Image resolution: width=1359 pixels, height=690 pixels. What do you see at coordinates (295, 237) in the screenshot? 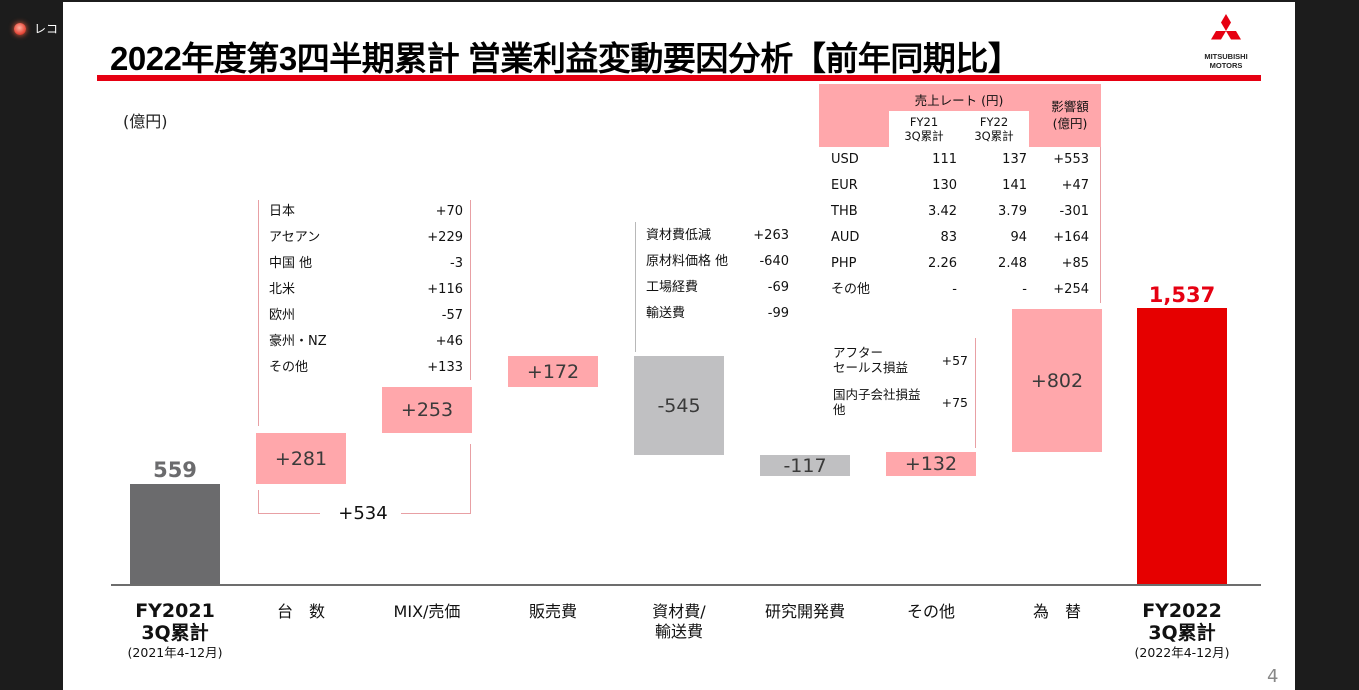
I see `region-label: アセアン` at bounding box center [295, 237].